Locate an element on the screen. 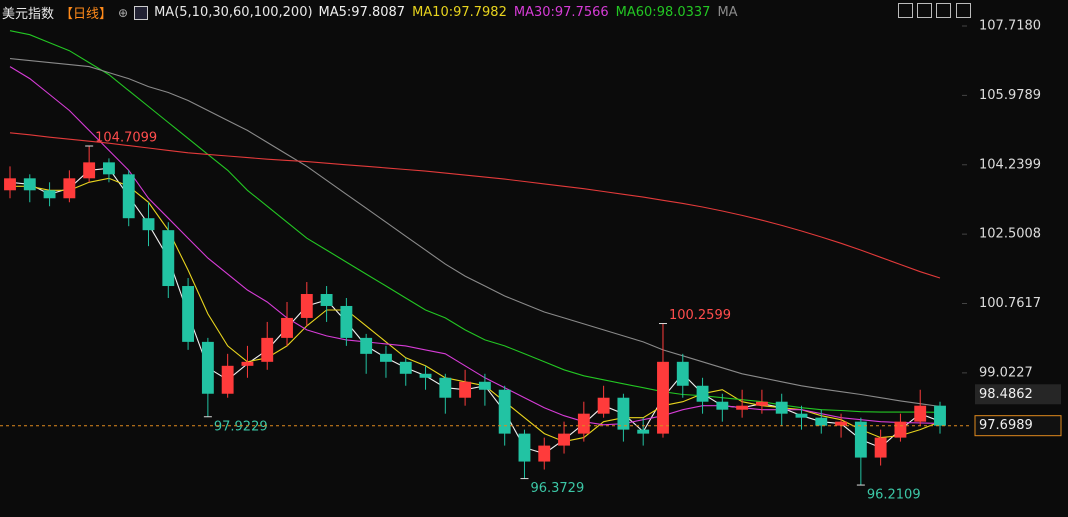 The image size is (1068, 517). extreme-label: 96.2109 is located at coordinates (894, 495).